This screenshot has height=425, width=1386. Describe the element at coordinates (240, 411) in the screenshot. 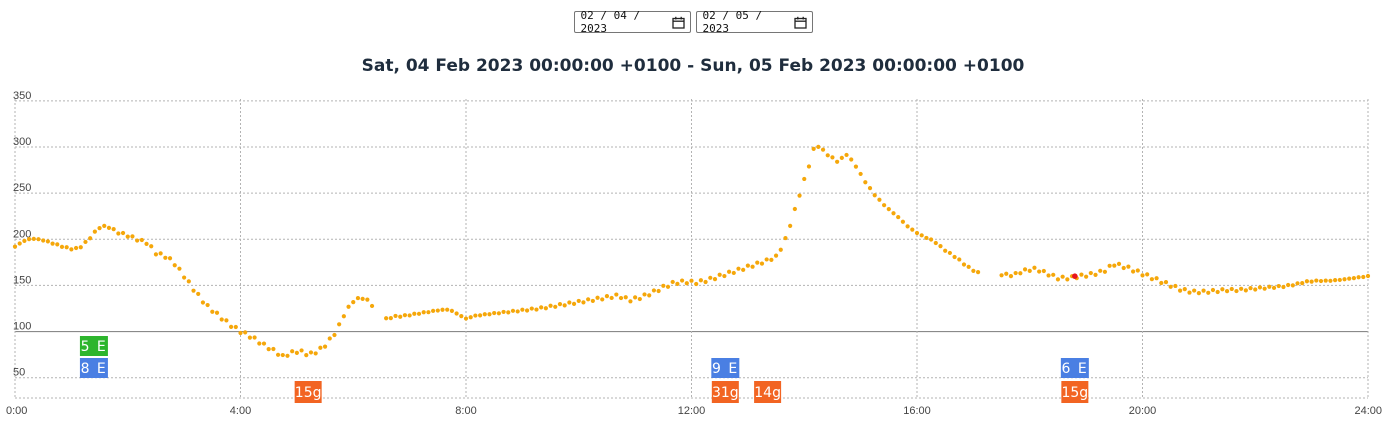

I see `x-tick-label: 4:00` at that location.